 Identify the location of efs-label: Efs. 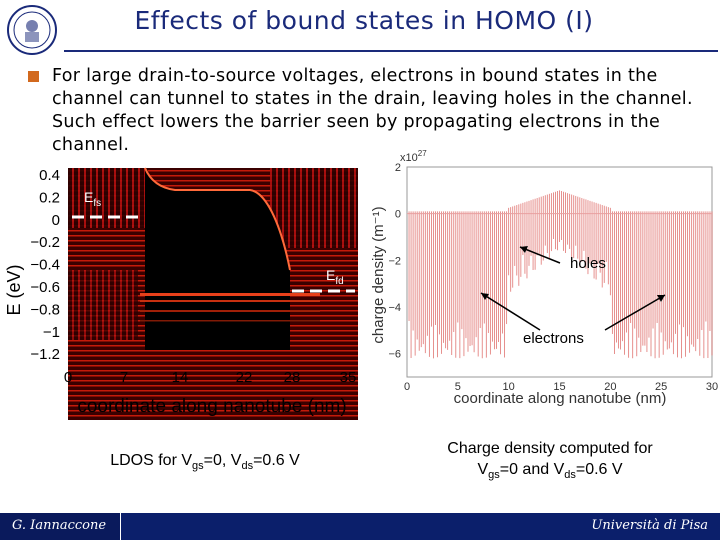
(92, 199).